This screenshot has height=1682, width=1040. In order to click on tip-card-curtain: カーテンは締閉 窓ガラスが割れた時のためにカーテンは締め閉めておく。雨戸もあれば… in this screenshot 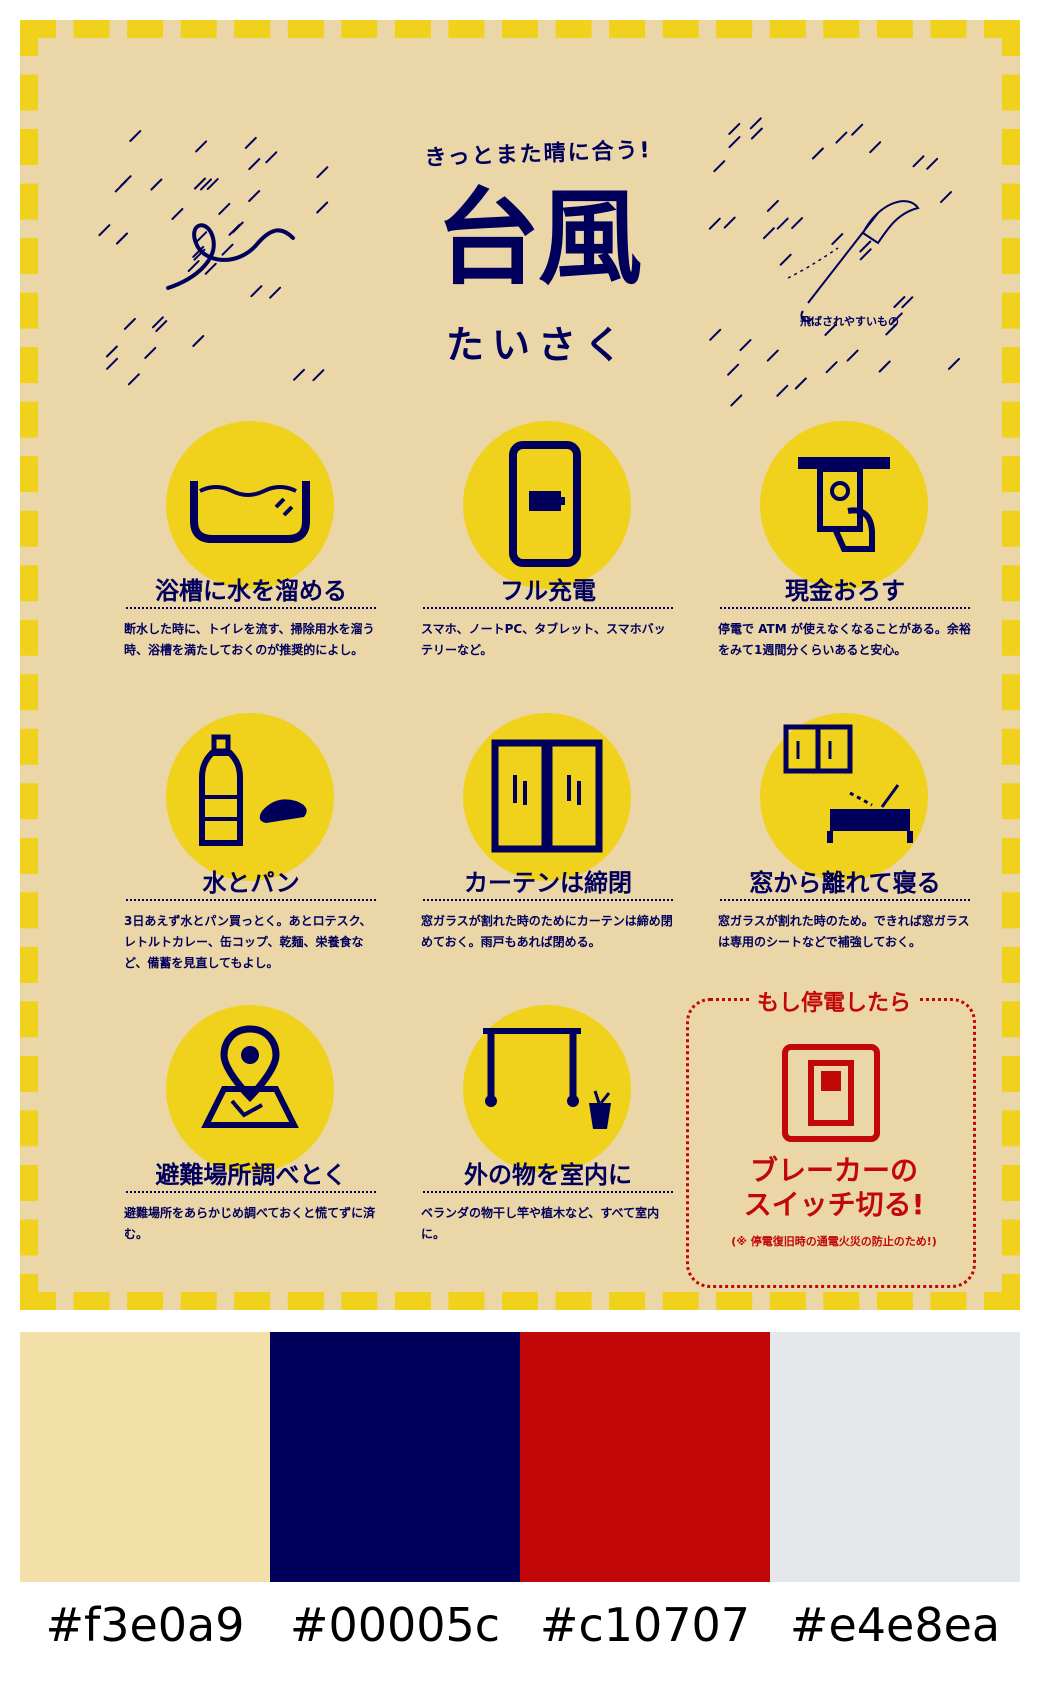, I will do `click(548, 852)`.